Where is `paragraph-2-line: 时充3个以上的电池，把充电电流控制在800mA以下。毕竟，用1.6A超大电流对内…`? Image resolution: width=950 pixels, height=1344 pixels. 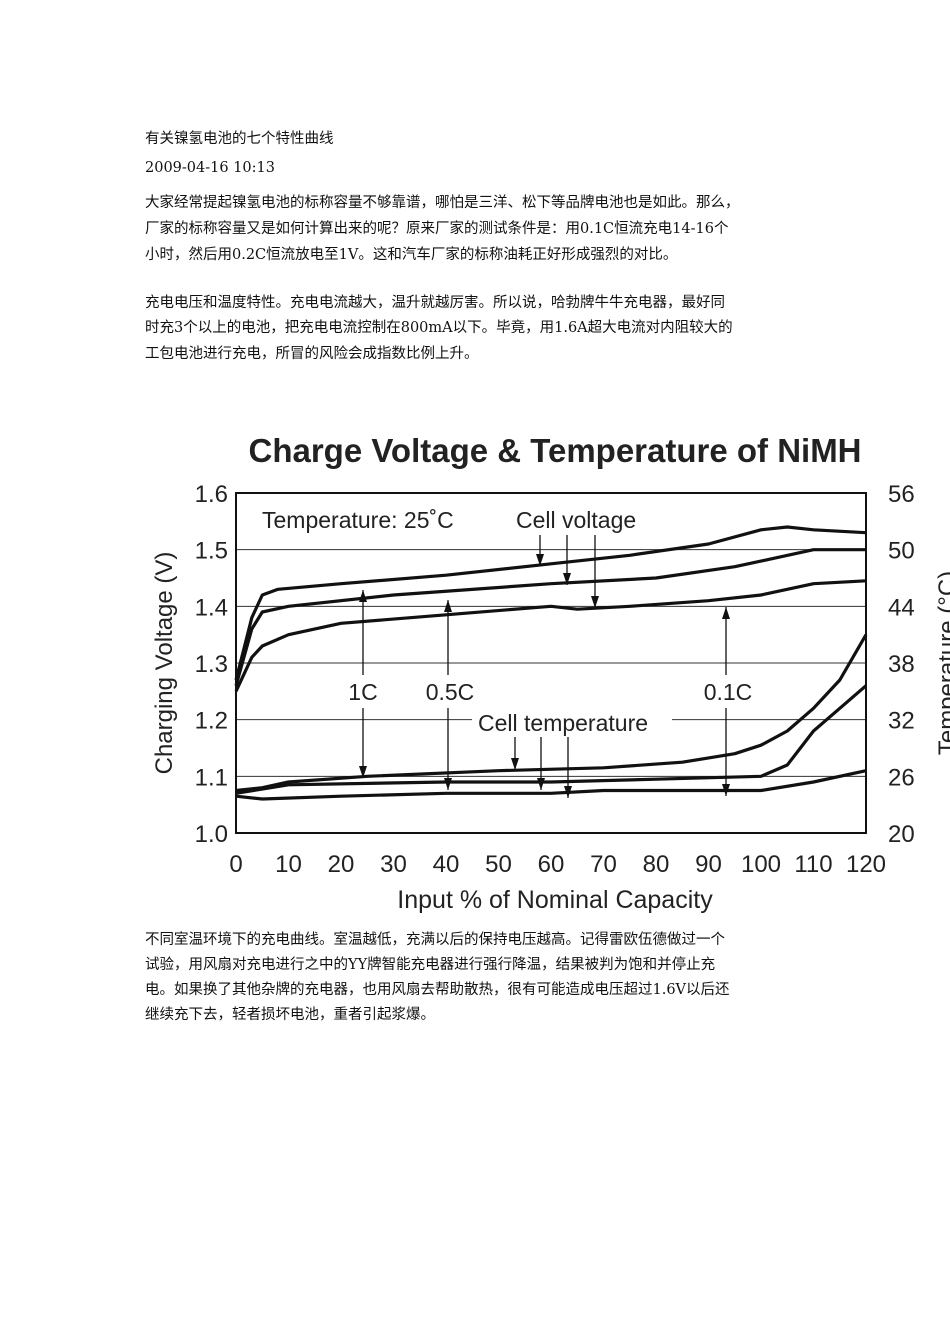 paragraph-2-line: 时充3个以上的电池，把充电电流控制在800mA以下。毕竟，用1.6A超大电流对内… is located at coordinates (439, 328).